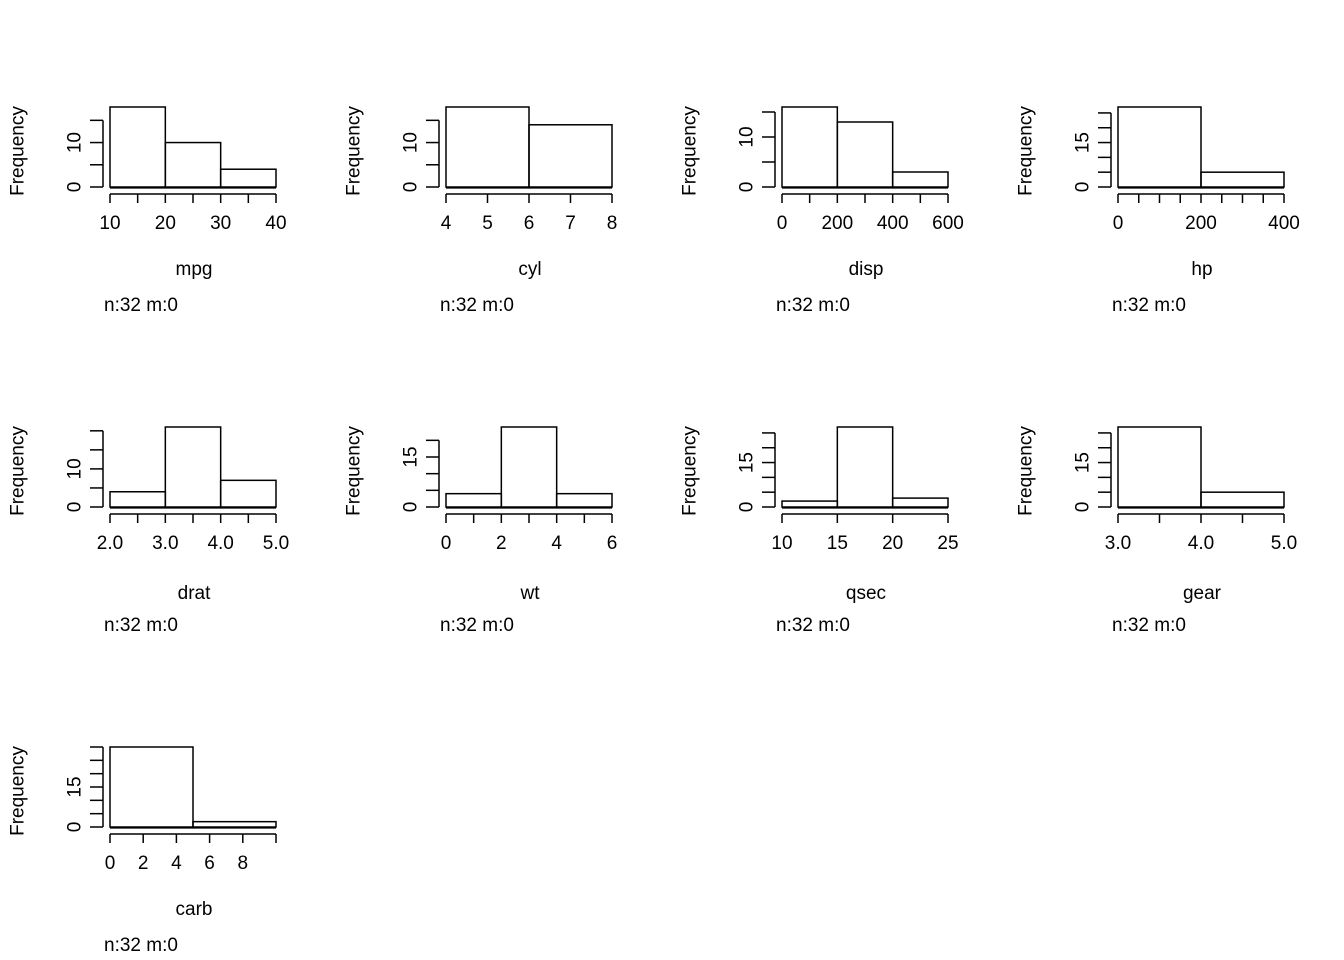 The image size is (1344, 960). What do you see at coordinates (570, 223) in the screenshot?
I see `x-tick-label: 7` at bounding box center [570, 223].